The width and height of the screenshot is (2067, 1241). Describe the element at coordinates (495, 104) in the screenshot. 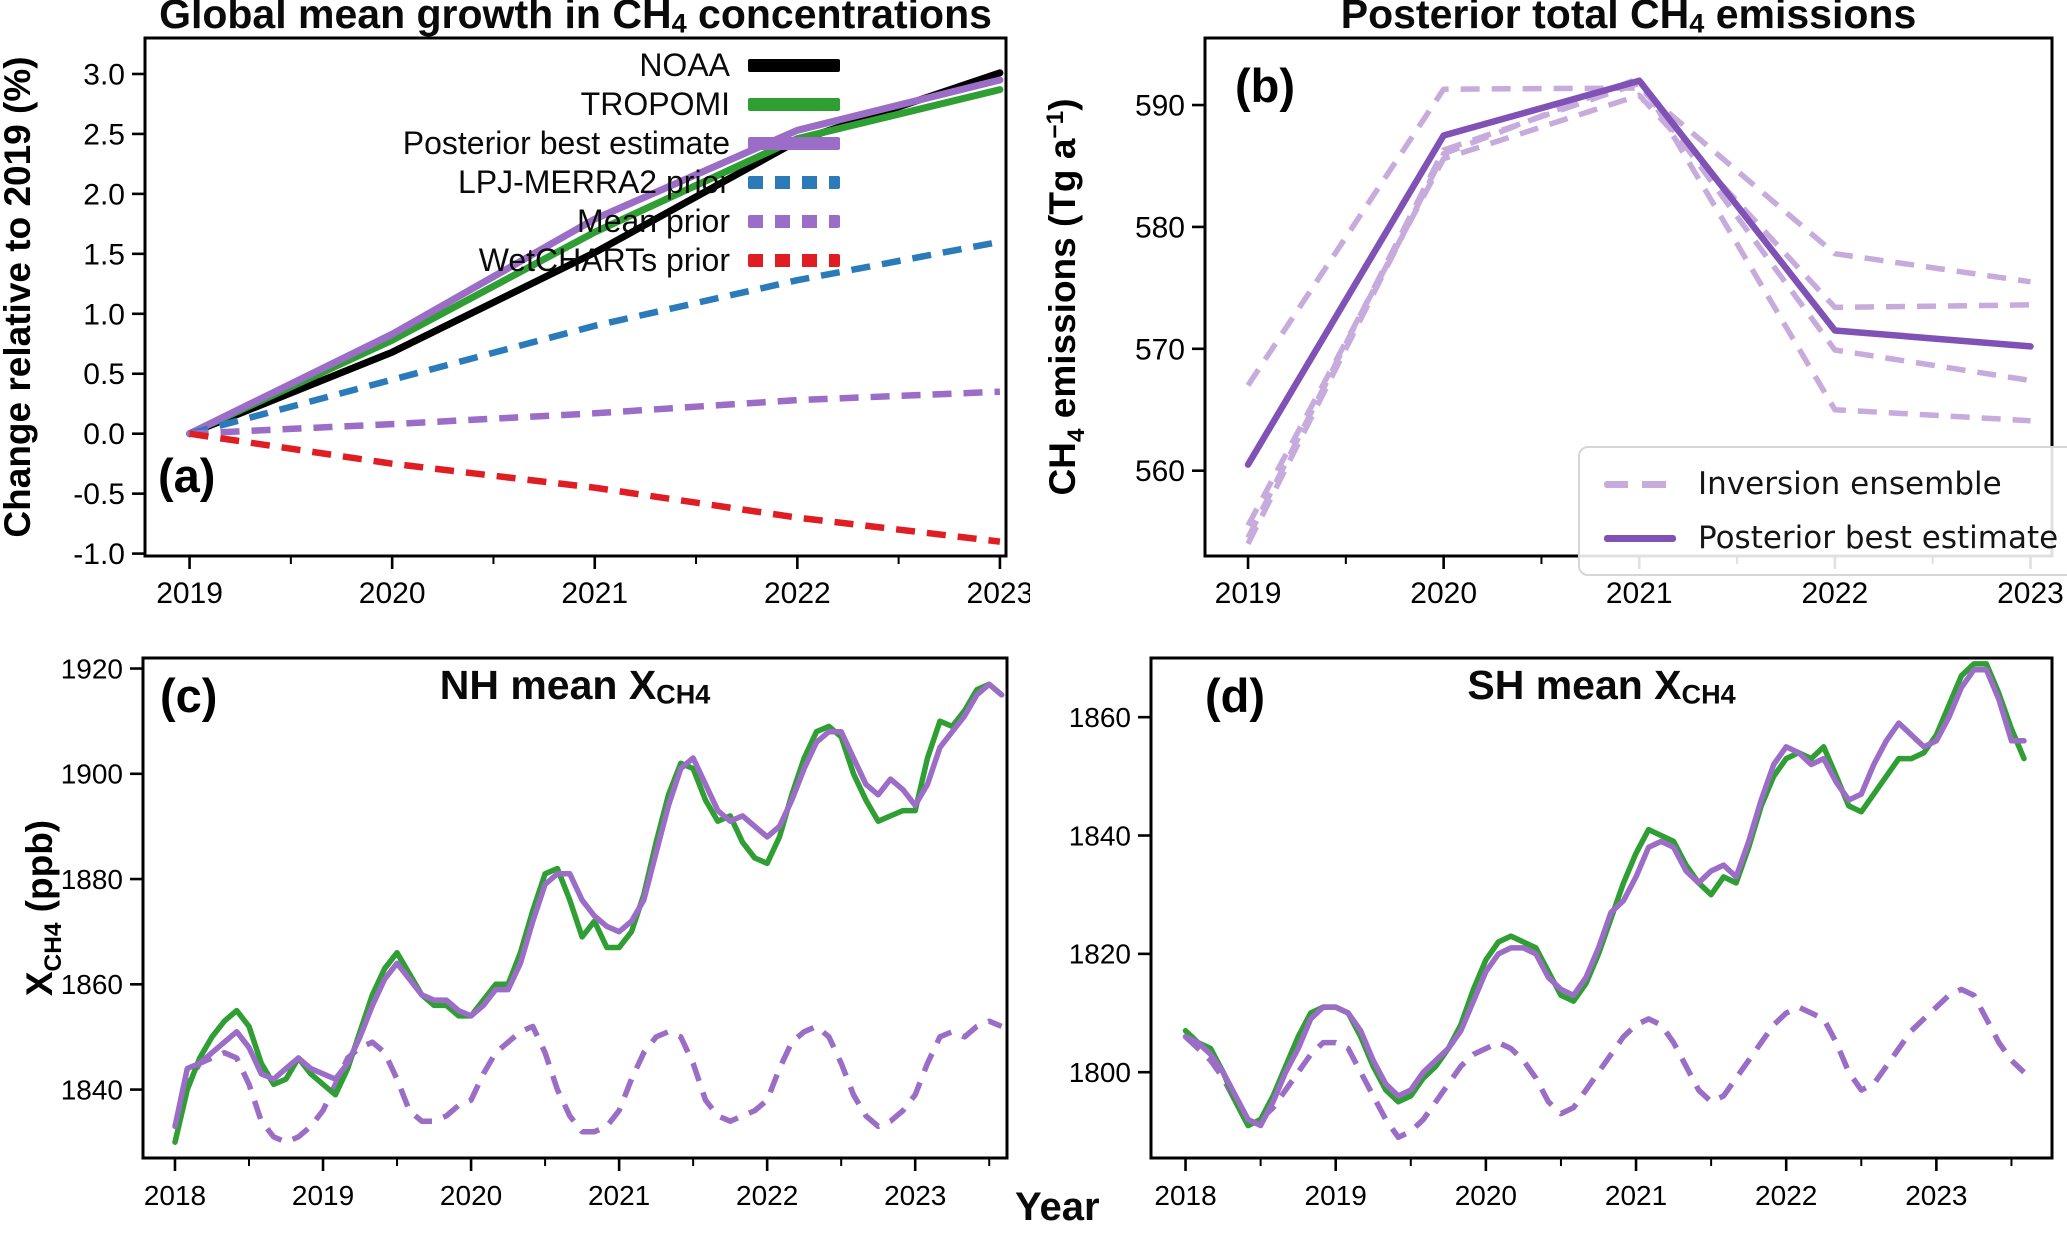

I see `legend-entry: TROPOMI` at that location.